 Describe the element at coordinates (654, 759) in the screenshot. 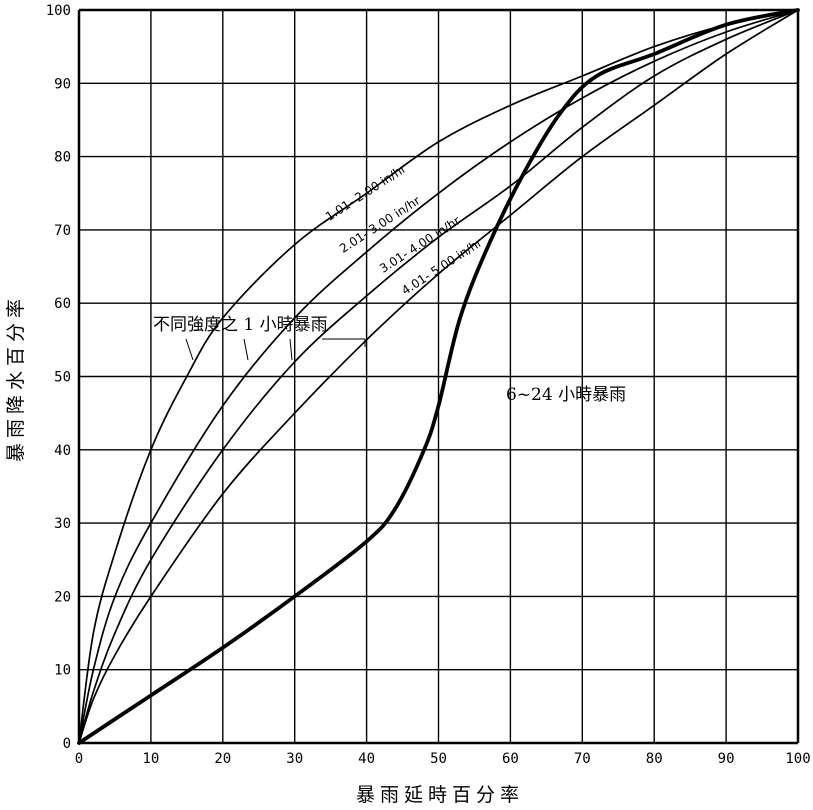

I see `x-tick-label: 80` at that location.